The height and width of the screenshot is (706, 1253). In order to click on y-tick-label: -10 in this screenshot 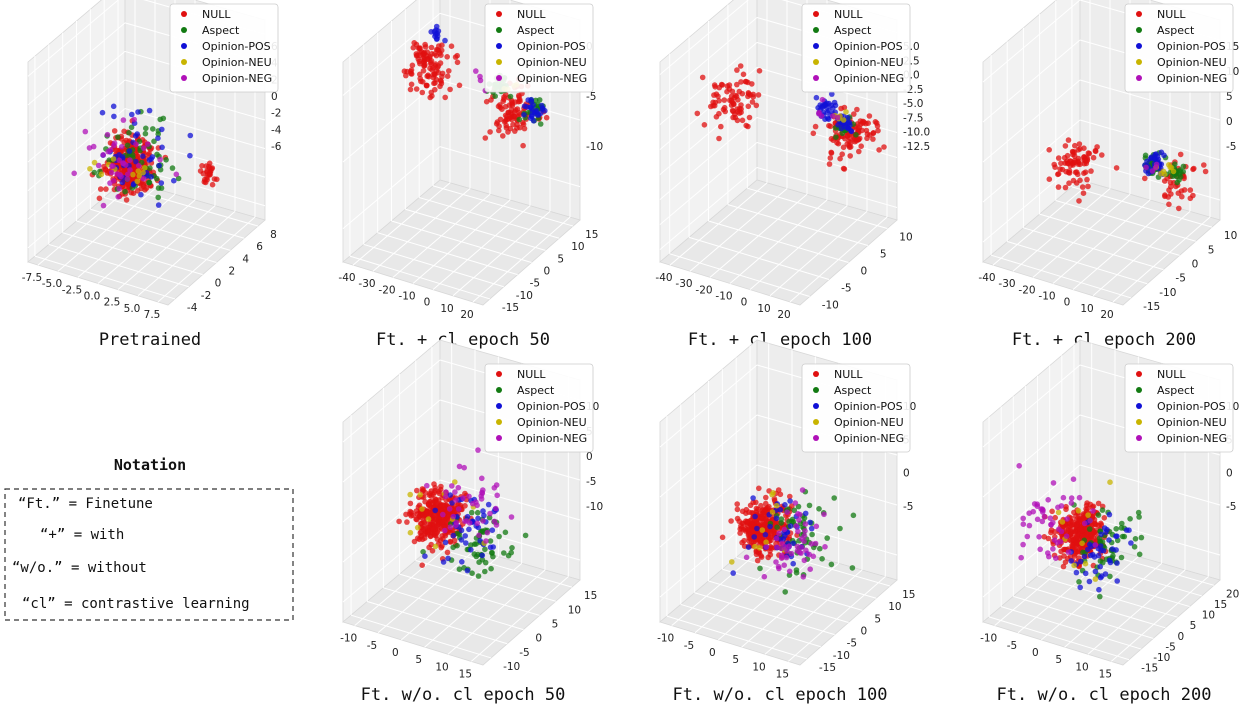, I will do `click(1167, 293)`.